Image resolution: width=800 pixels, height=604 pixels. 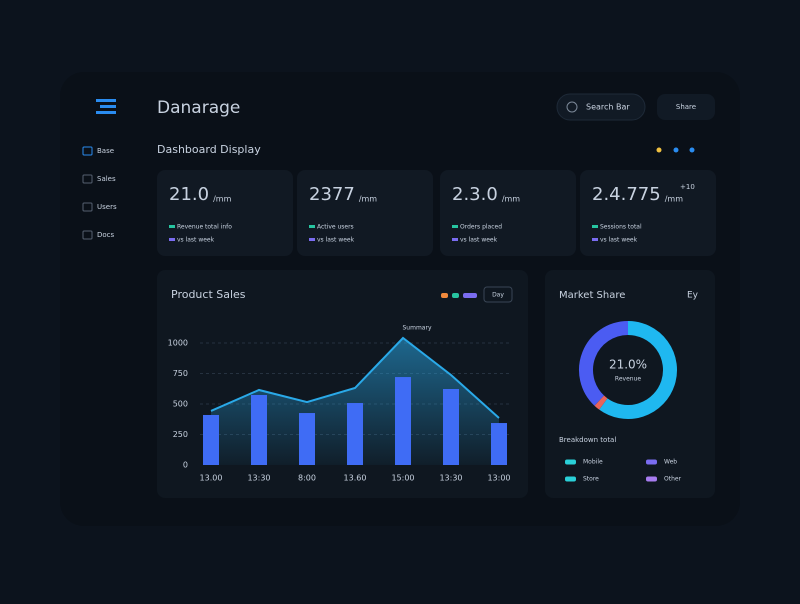 I want to click on donut-center-sub: Revenue, so click(x=628, y=379).